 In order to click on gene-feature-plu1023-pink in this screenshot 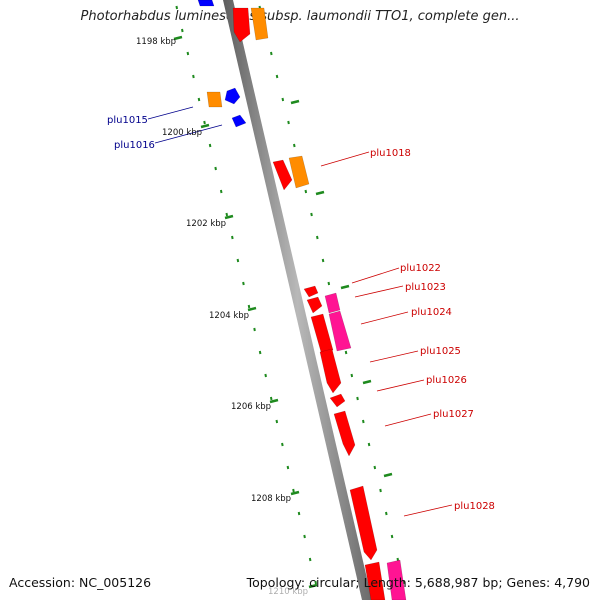, I will do `click(332, 303)`.